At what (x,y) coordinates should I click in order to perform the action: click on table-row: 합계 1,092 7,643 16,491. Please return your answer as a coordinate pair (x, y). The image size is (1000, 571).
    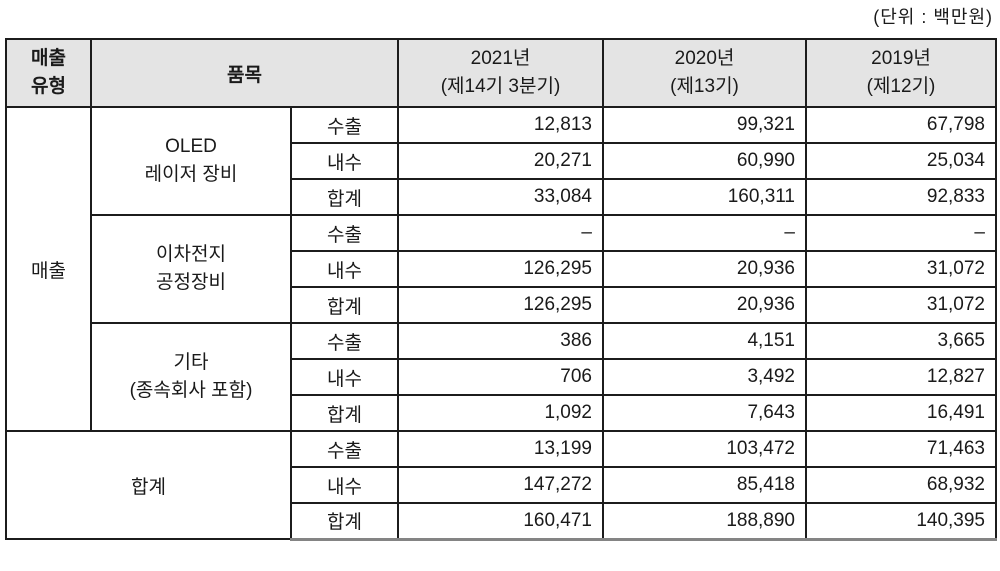
    Looking at the image, I should click on (501, 413).